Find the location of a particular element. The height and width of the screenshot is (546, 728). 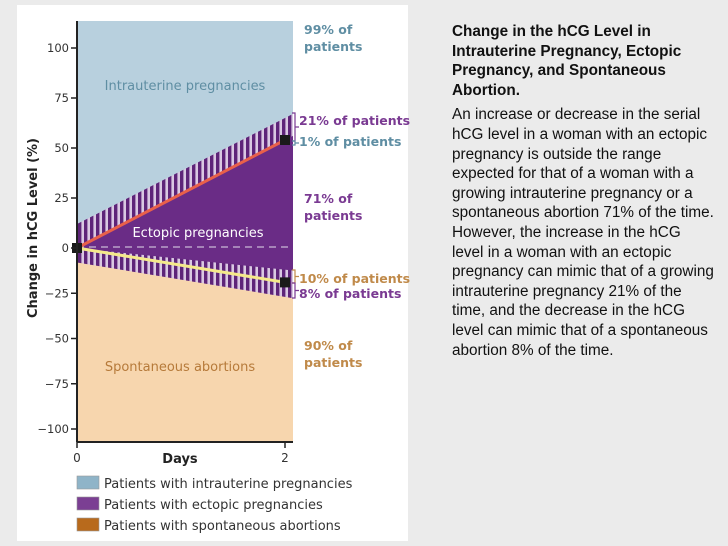

y-tick-label: 25 is located at coordinates (61, 198).